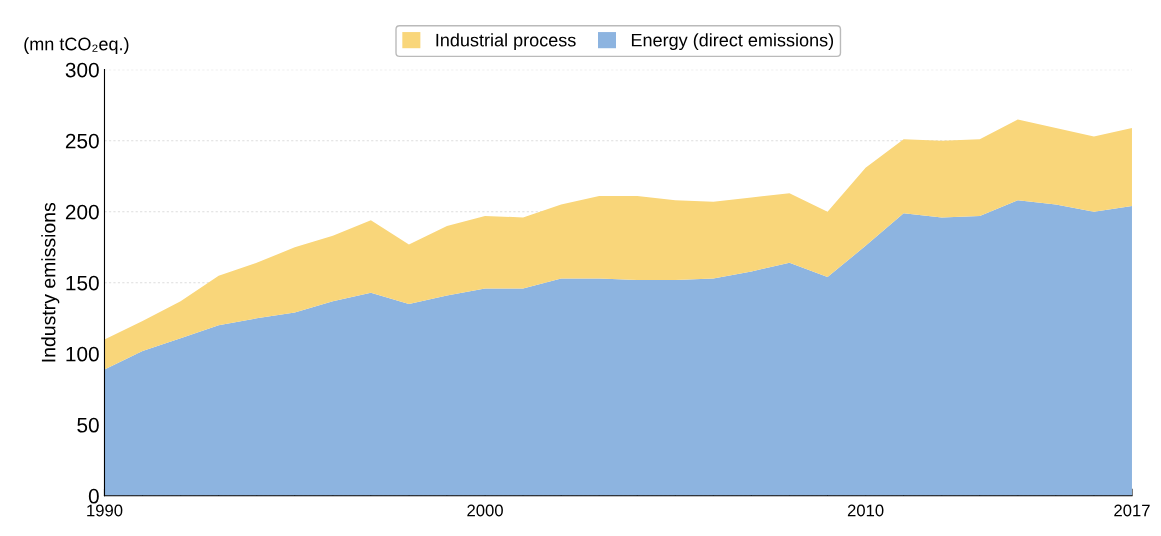  Describe the element at coordinates (88, 425) in the screenshot. I see `y-tick-label: 50` at that location.